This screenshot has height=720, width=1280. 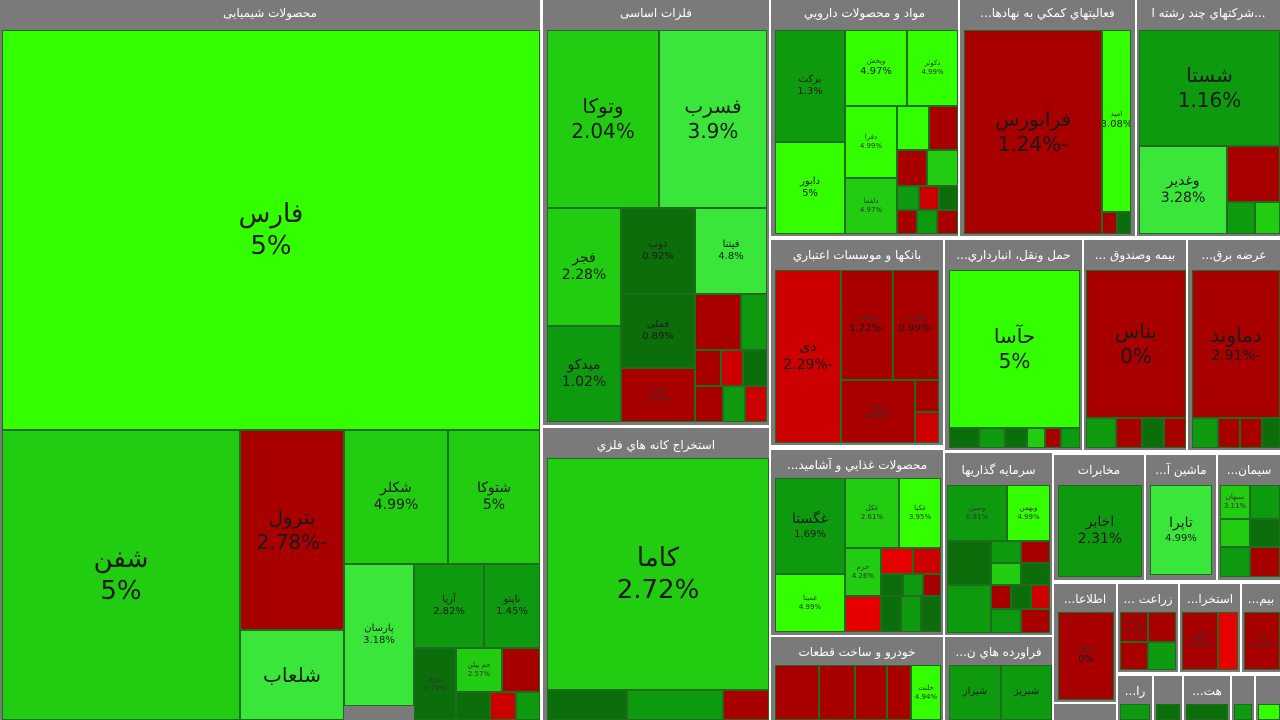 What do you see at coordinates (292, 675) in the screenshot?
I see `tile-shalab: شلعاب` at bounding box center [292, 675].